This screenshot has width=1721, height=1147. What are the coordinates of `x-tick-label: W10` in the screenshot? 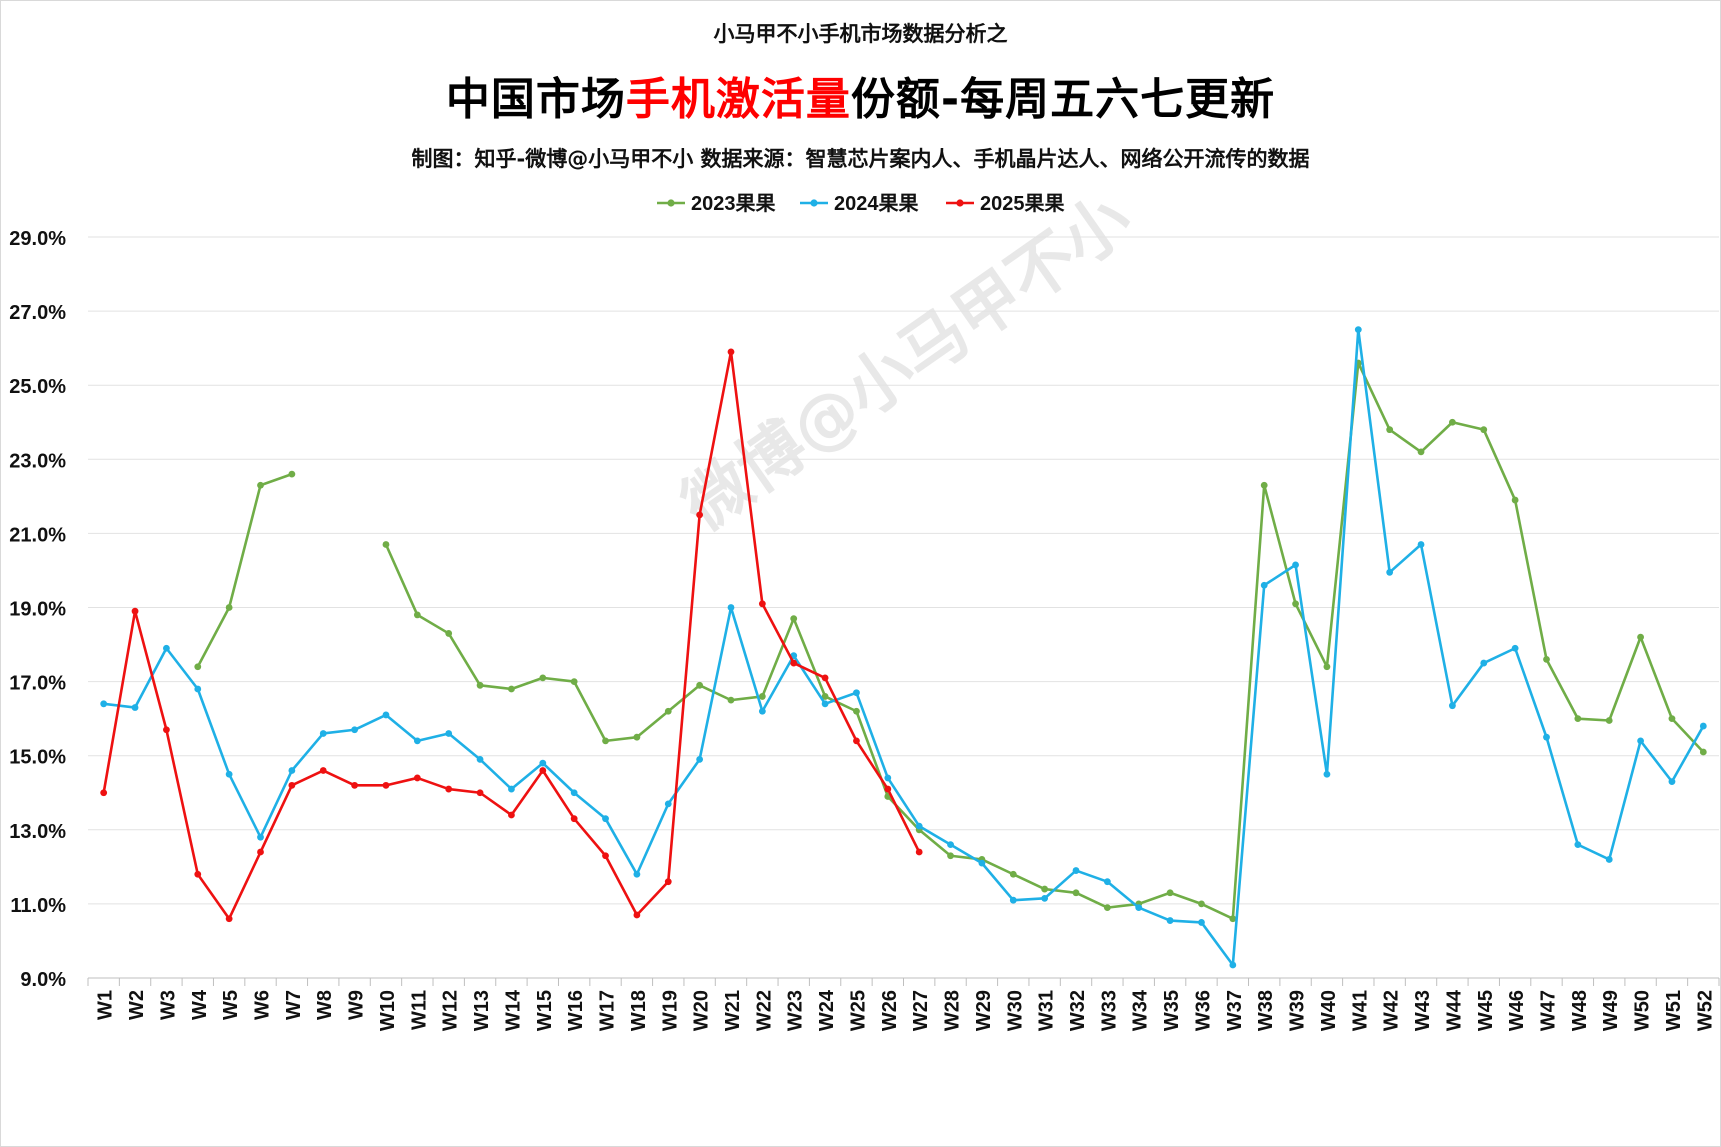 It's located at (388, 1010).